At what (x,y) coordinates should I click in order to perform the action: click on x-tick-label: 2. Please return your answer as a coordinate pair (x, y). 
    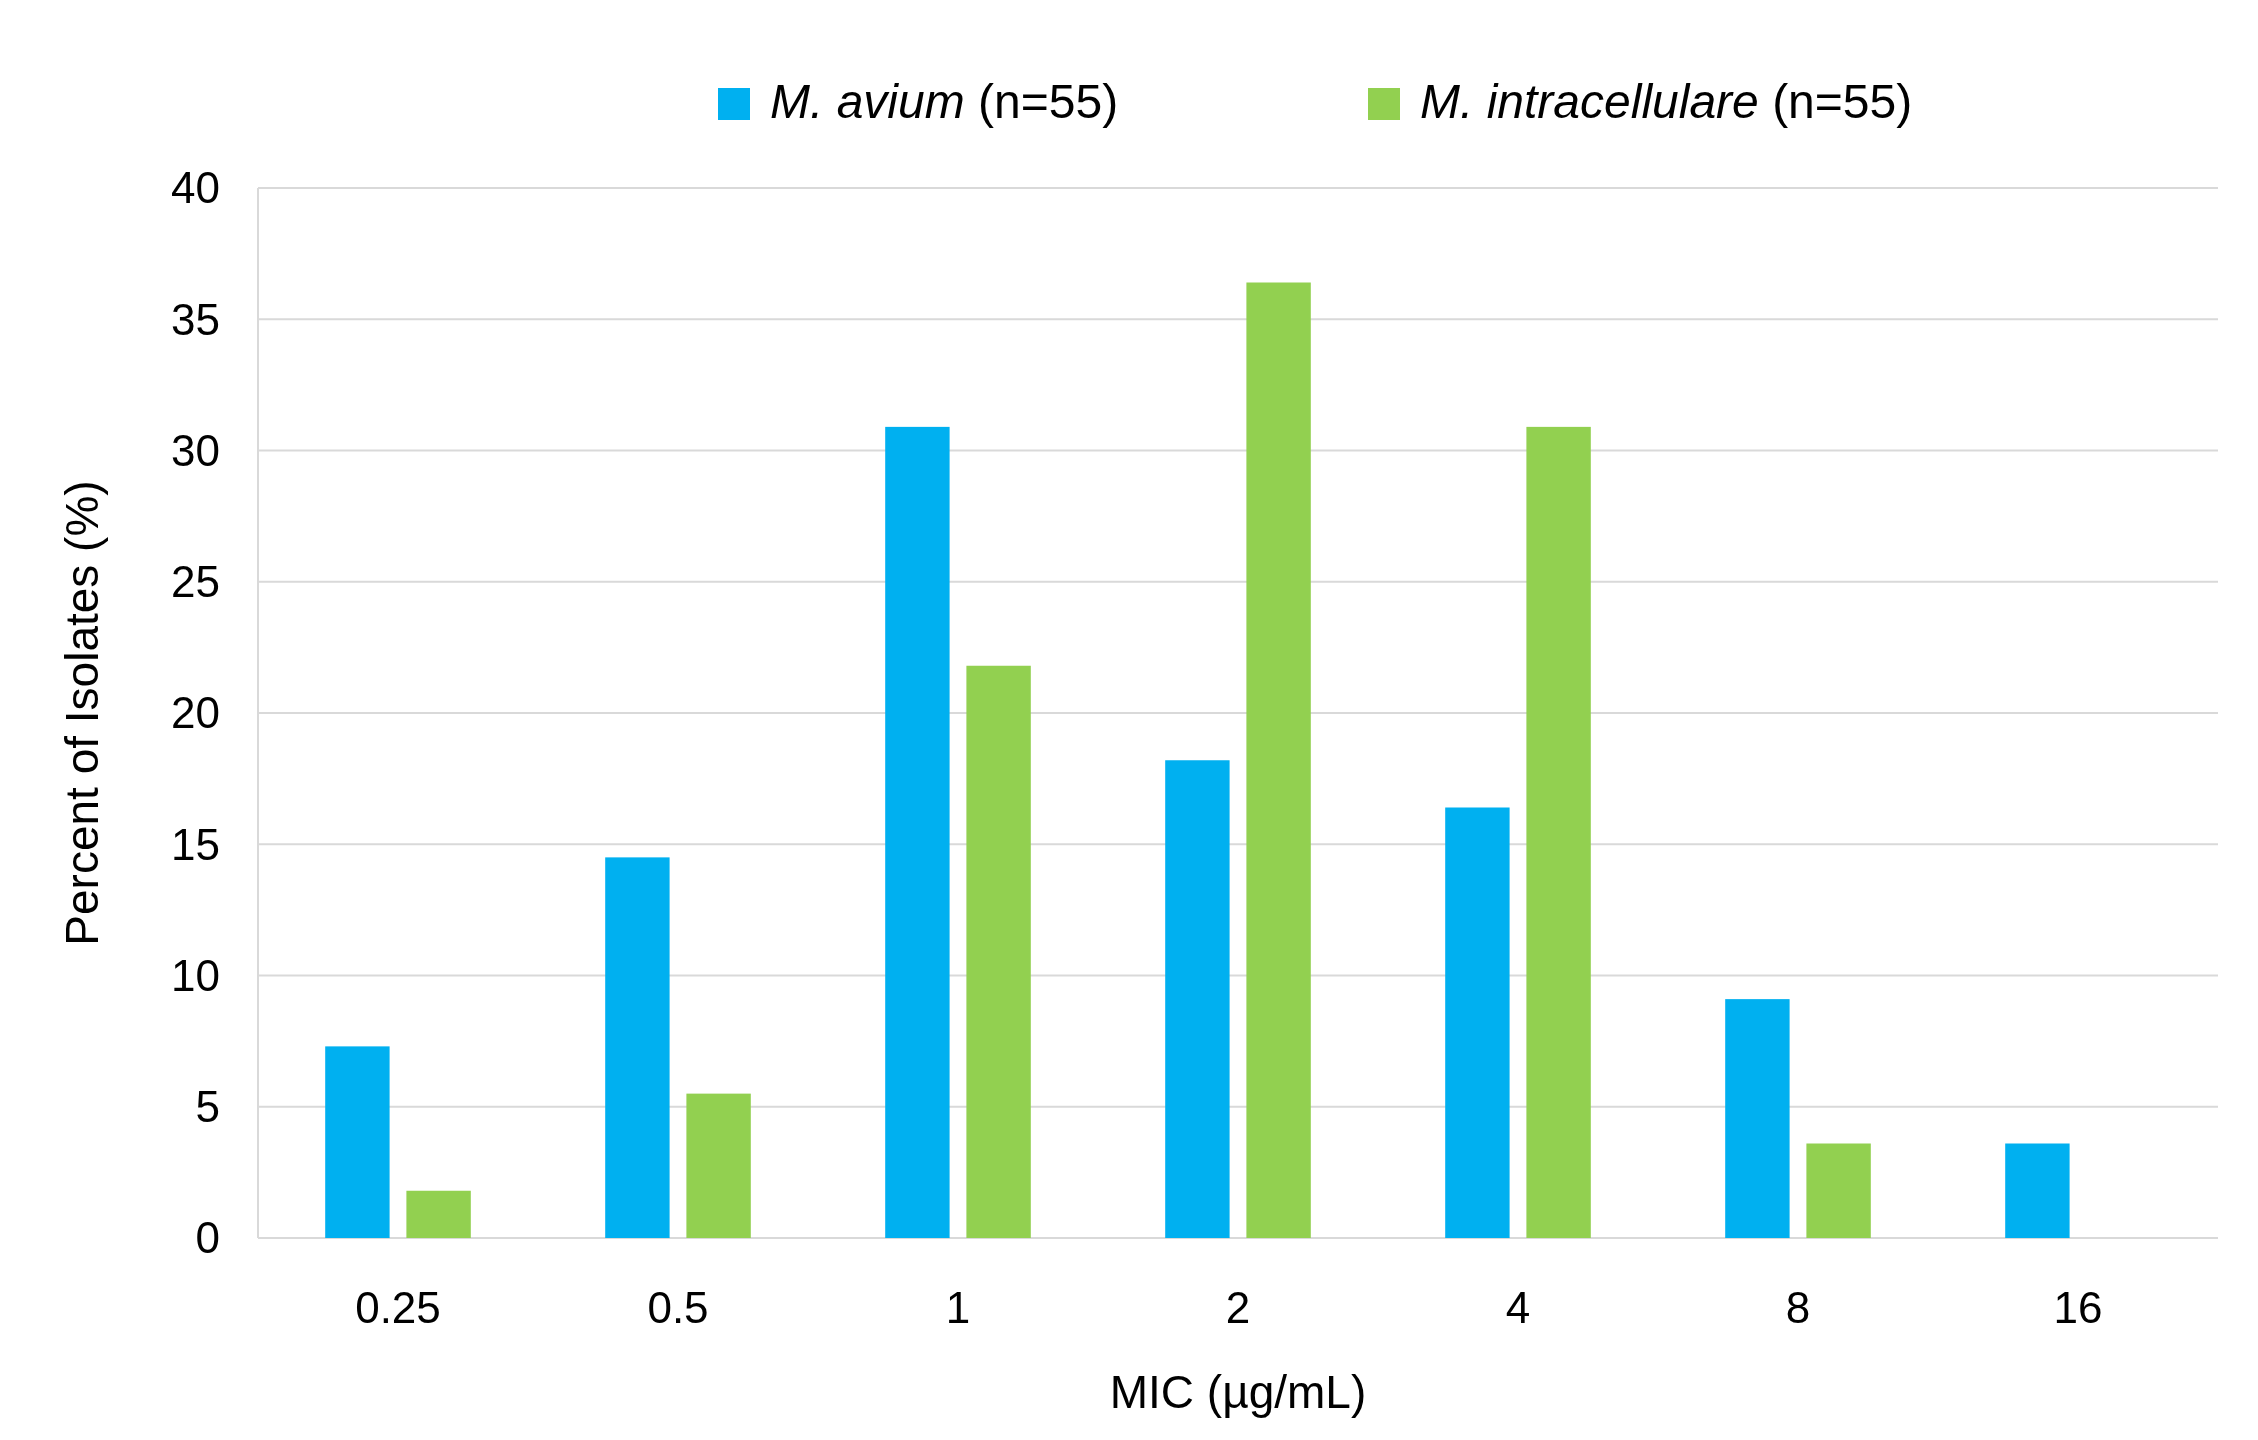
    Looking at the image, I should click on (1238, 1307).